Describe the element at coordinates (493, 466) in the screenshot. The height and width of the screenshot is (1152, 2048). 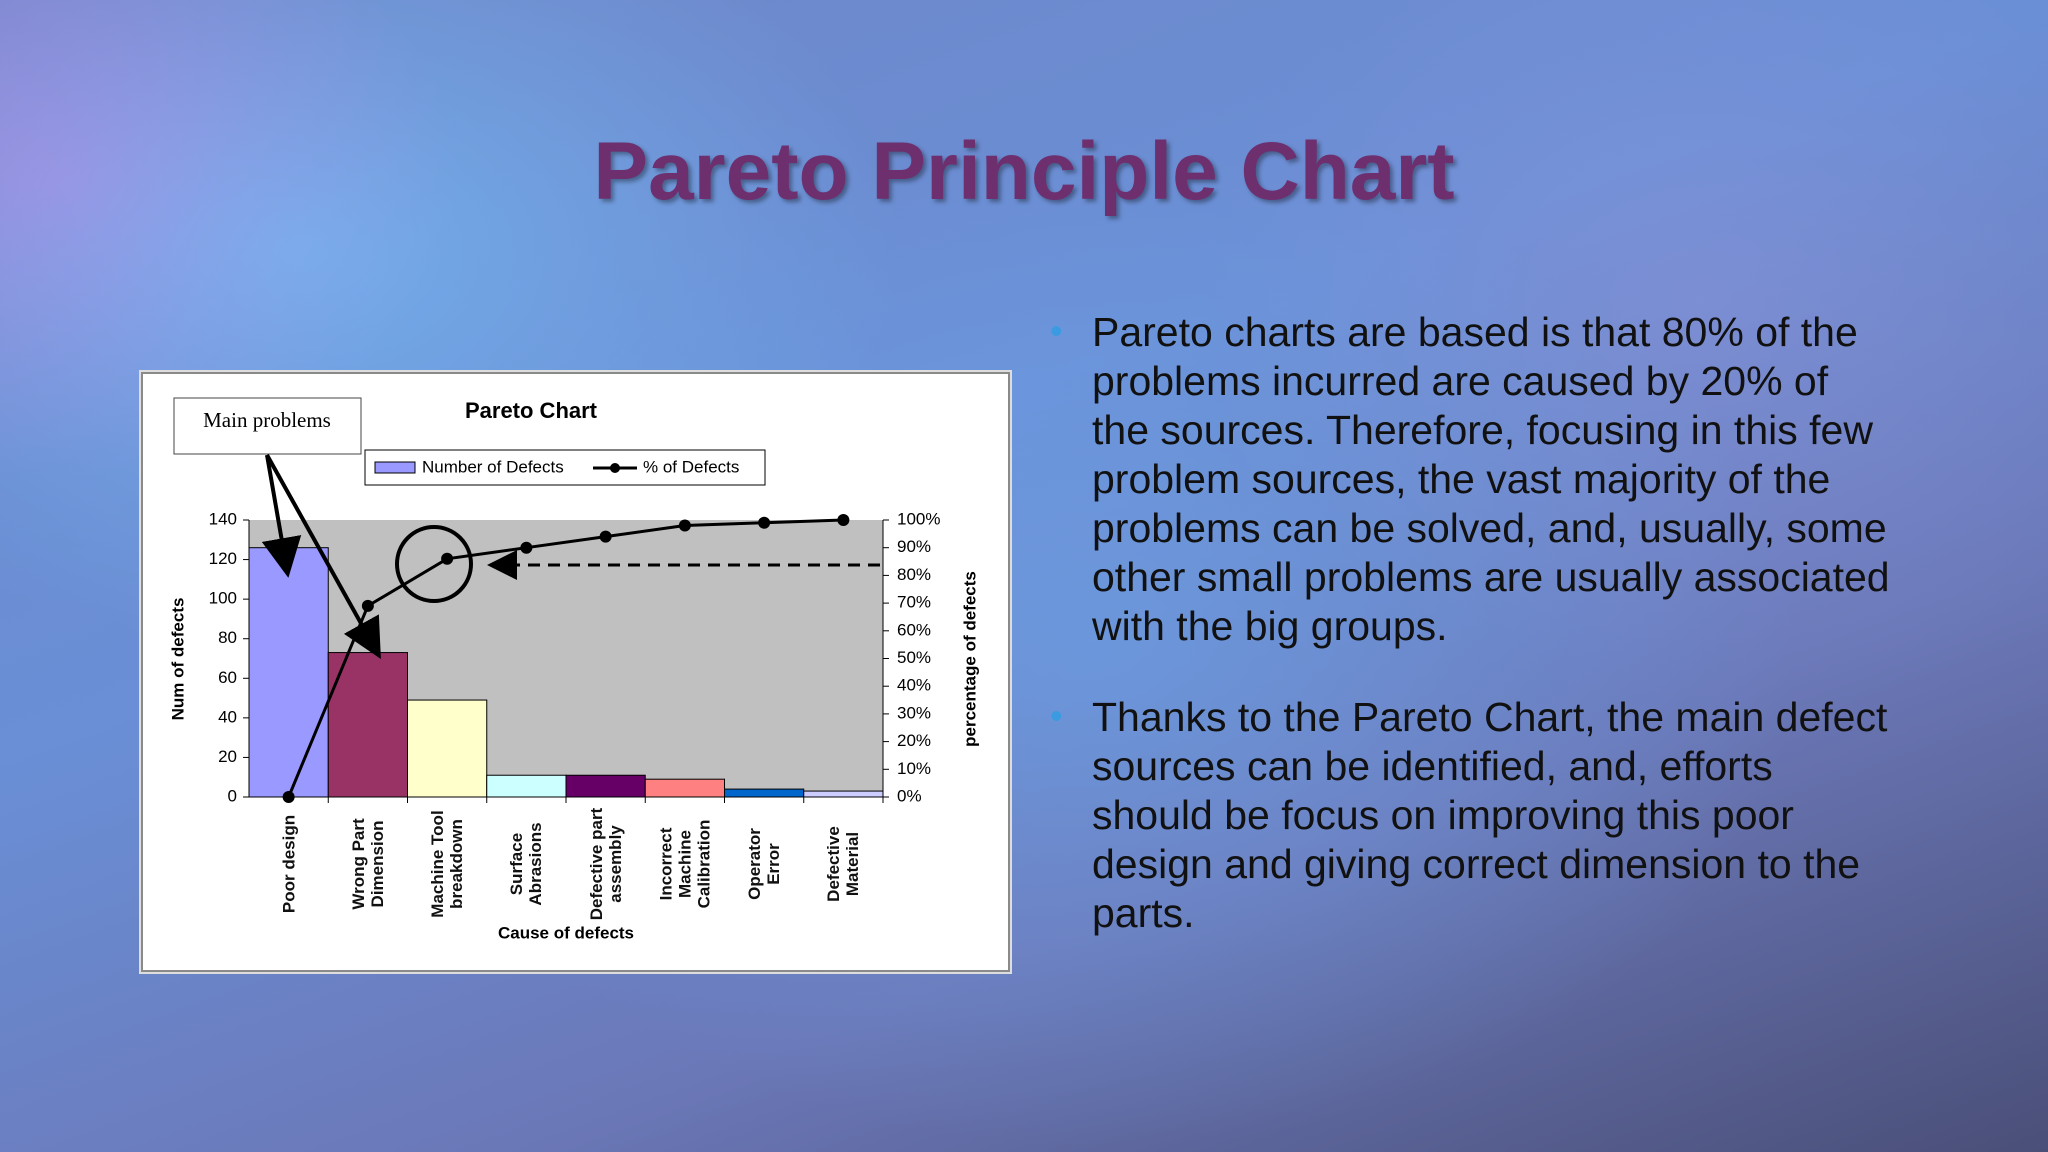
I see `legend-label: Number of Defects` at that location.